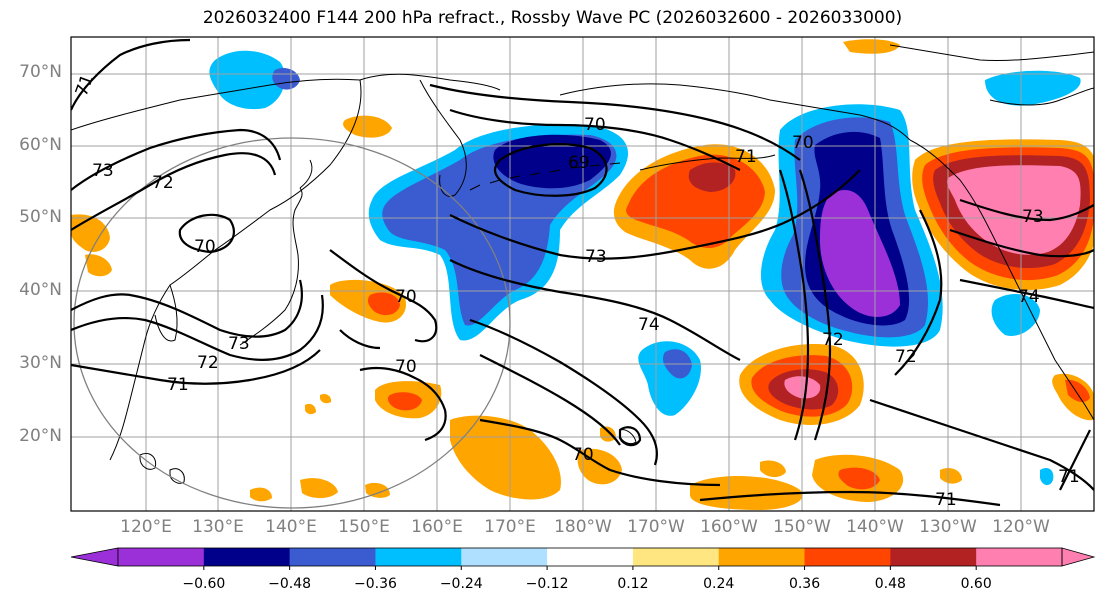 The image size is (1105, 604). I want to click on colorbar-tick-label: 0.24, so click(719, 584).